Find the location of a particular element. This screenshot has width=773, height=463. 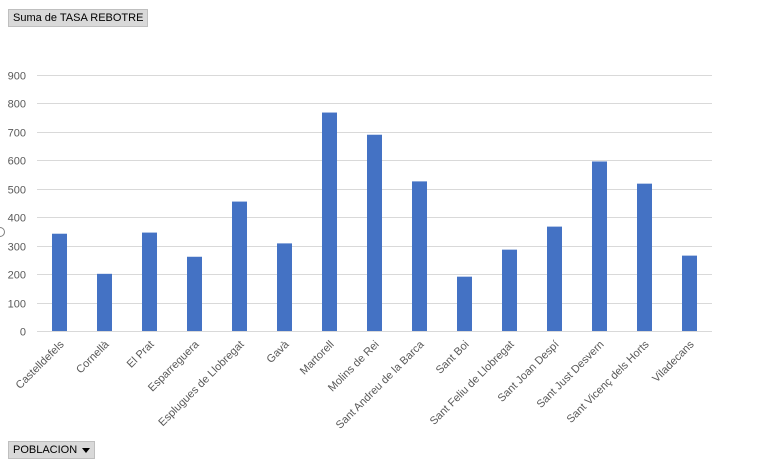

x-category-label: El Prat is located at coordinates (141, 355).